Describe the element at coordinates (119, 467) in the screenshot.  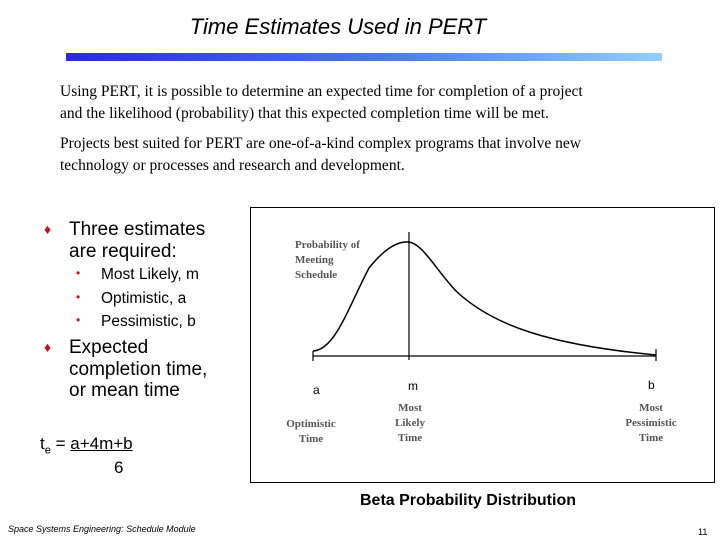
I see `formula-denominator: 6` at that location.